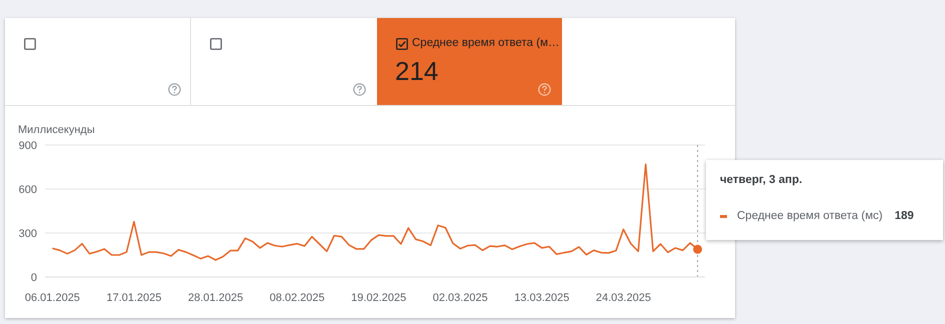 This screenshot has height=324, width=945. I want to click on legend-label: Среднее время ответа (мс), so click(810, 216).